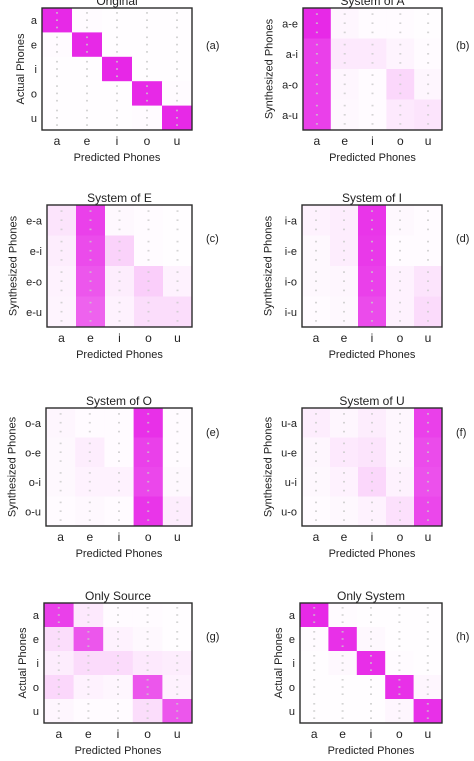 The image size is (474, 761). I want to click on y-tick-label: i-a, so click(291, 221).